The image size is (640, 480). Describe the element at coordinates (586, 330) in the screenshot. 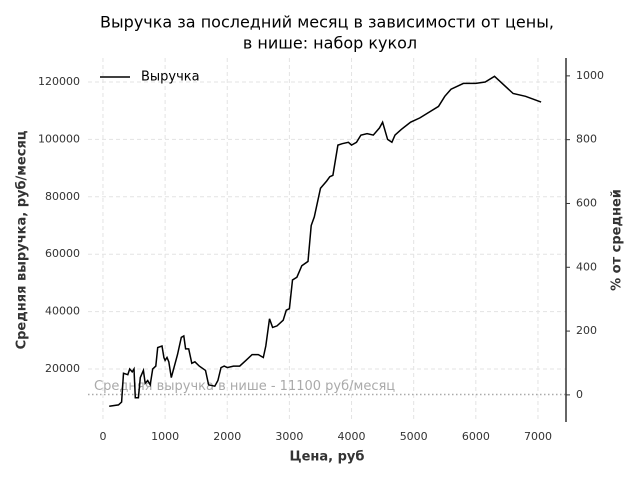

I see `y2-tick-label: 200` at that location.